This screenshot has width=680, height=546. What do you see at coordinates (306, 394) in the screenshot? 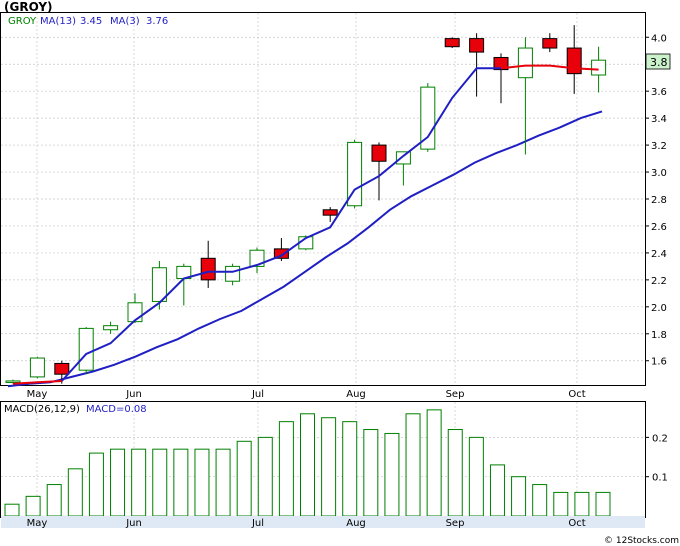
I see `price-month-labels: May Jun Jul Aug Sep Oct` at bounding box center [306, 394].